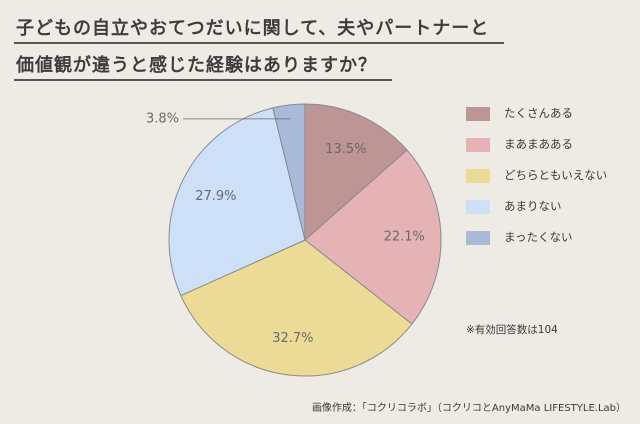 The height and width of the screenshot is (424, 640). I want to click on slice-value-label: 27.9%, so click(215, 196).